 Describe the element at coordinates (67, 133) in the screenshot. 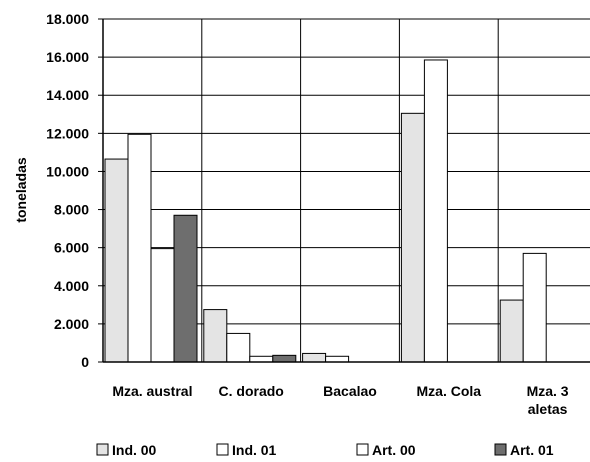

I see `y-tick-label: 12.000` at that location.